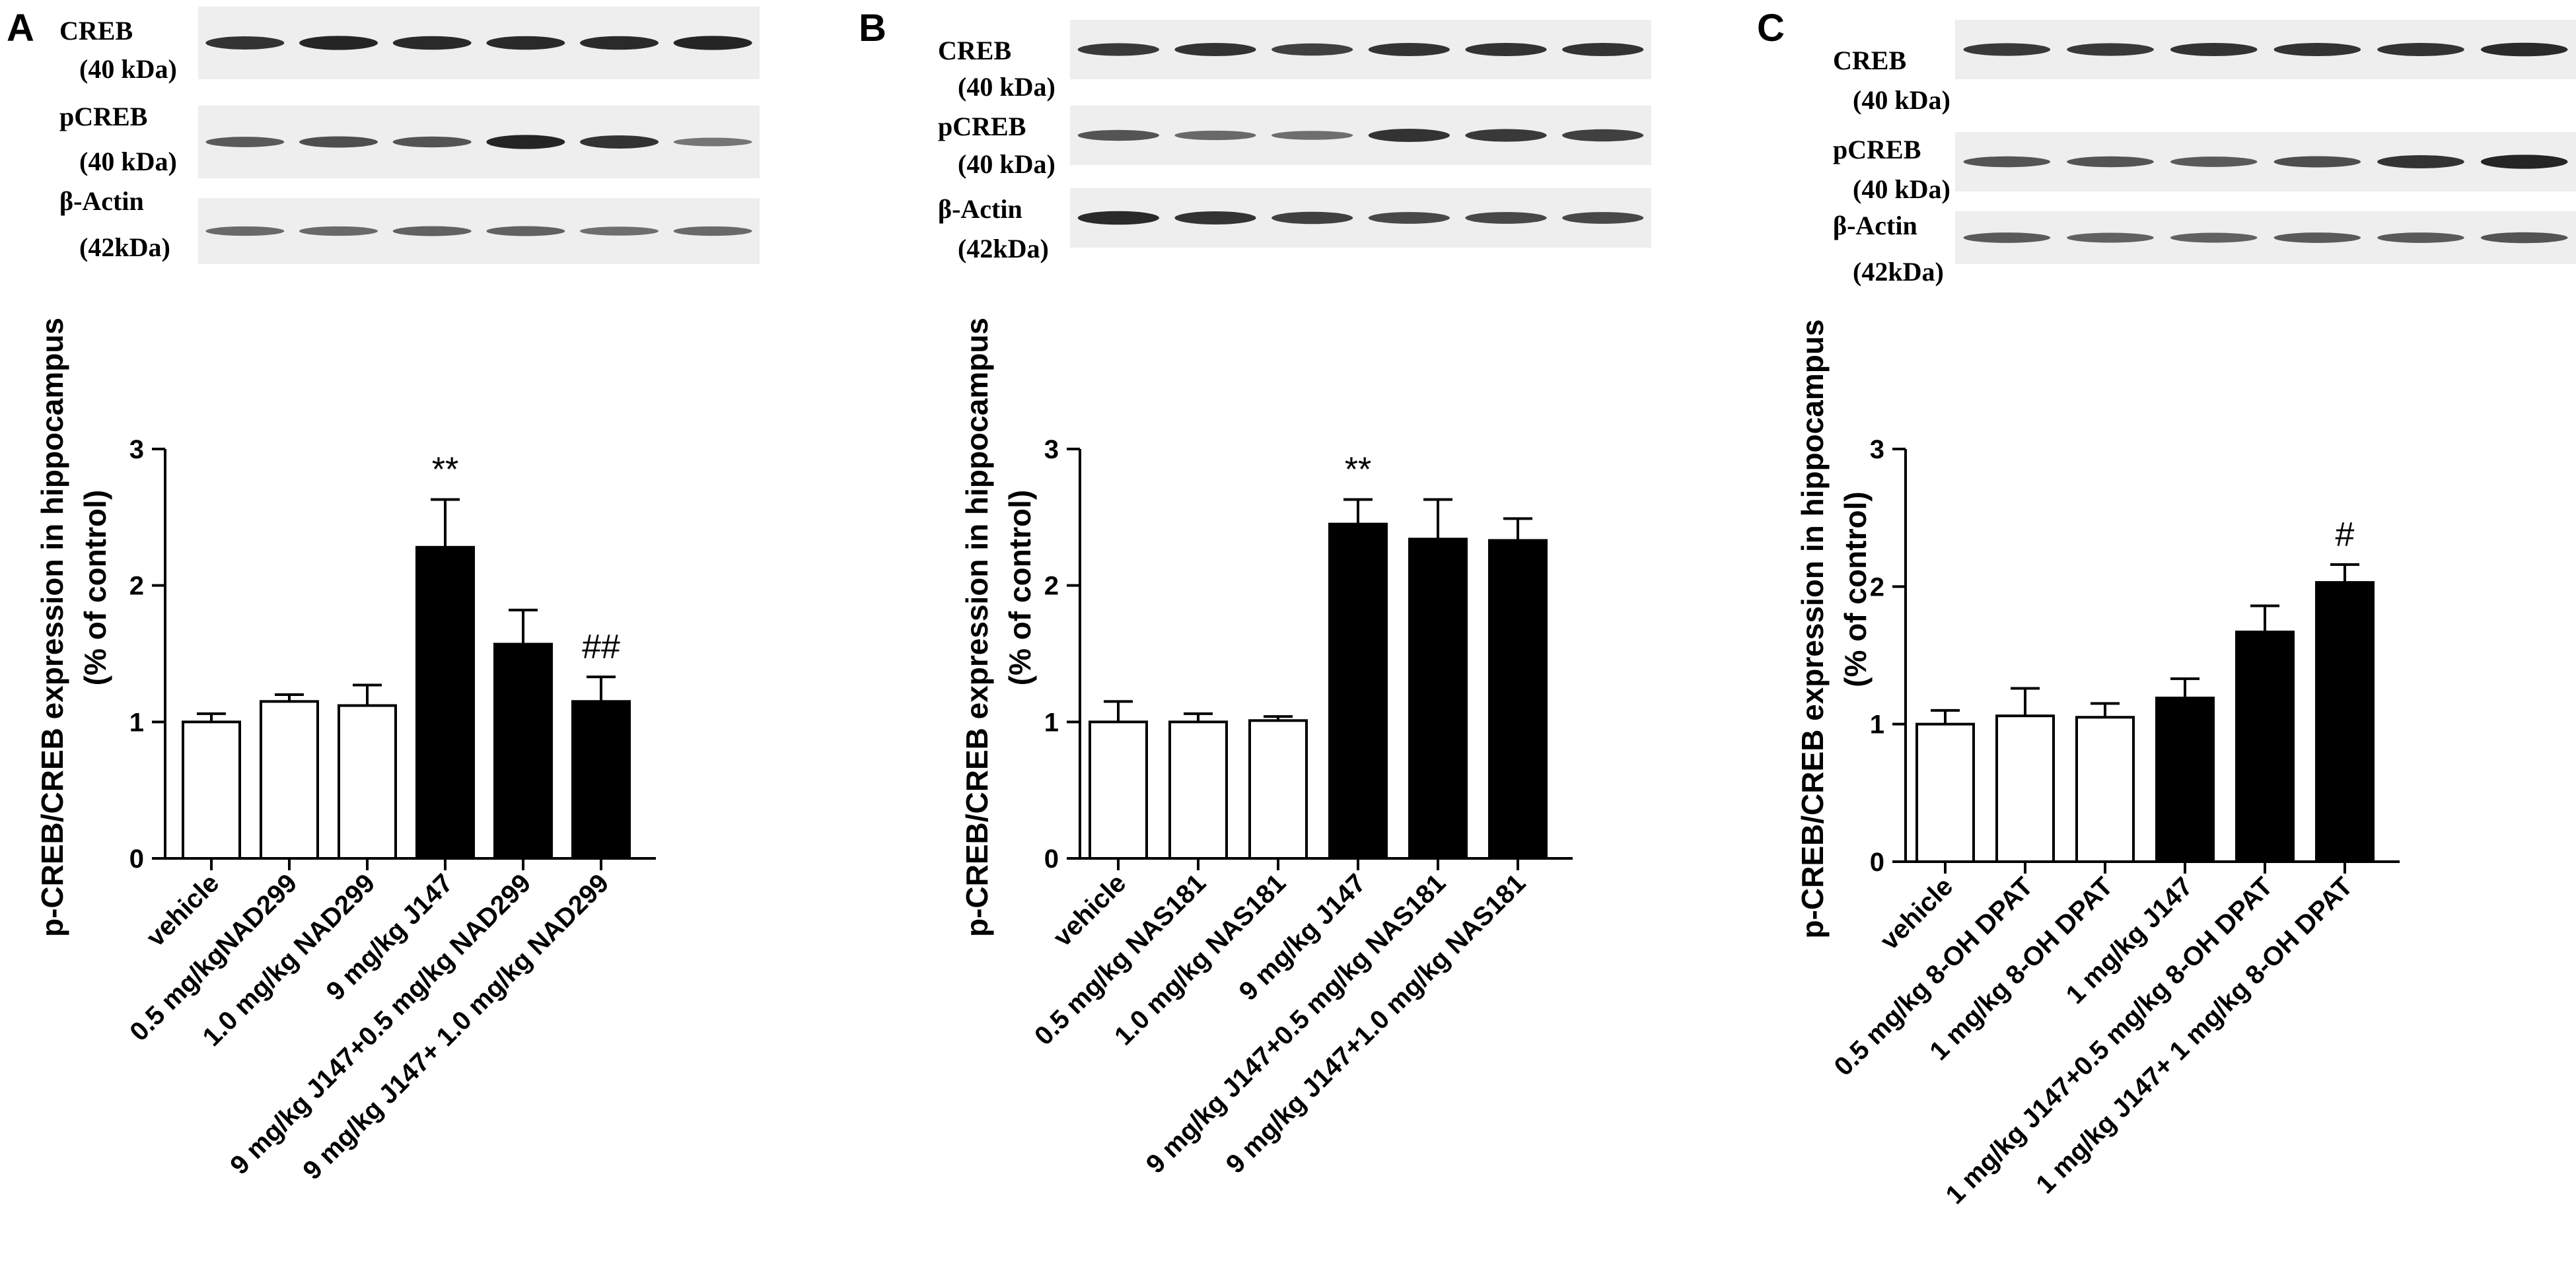 The width and height of the screenshot is (2576, 1279). I want to click on blot-protein-label: β-Actin, so click(980, 209).